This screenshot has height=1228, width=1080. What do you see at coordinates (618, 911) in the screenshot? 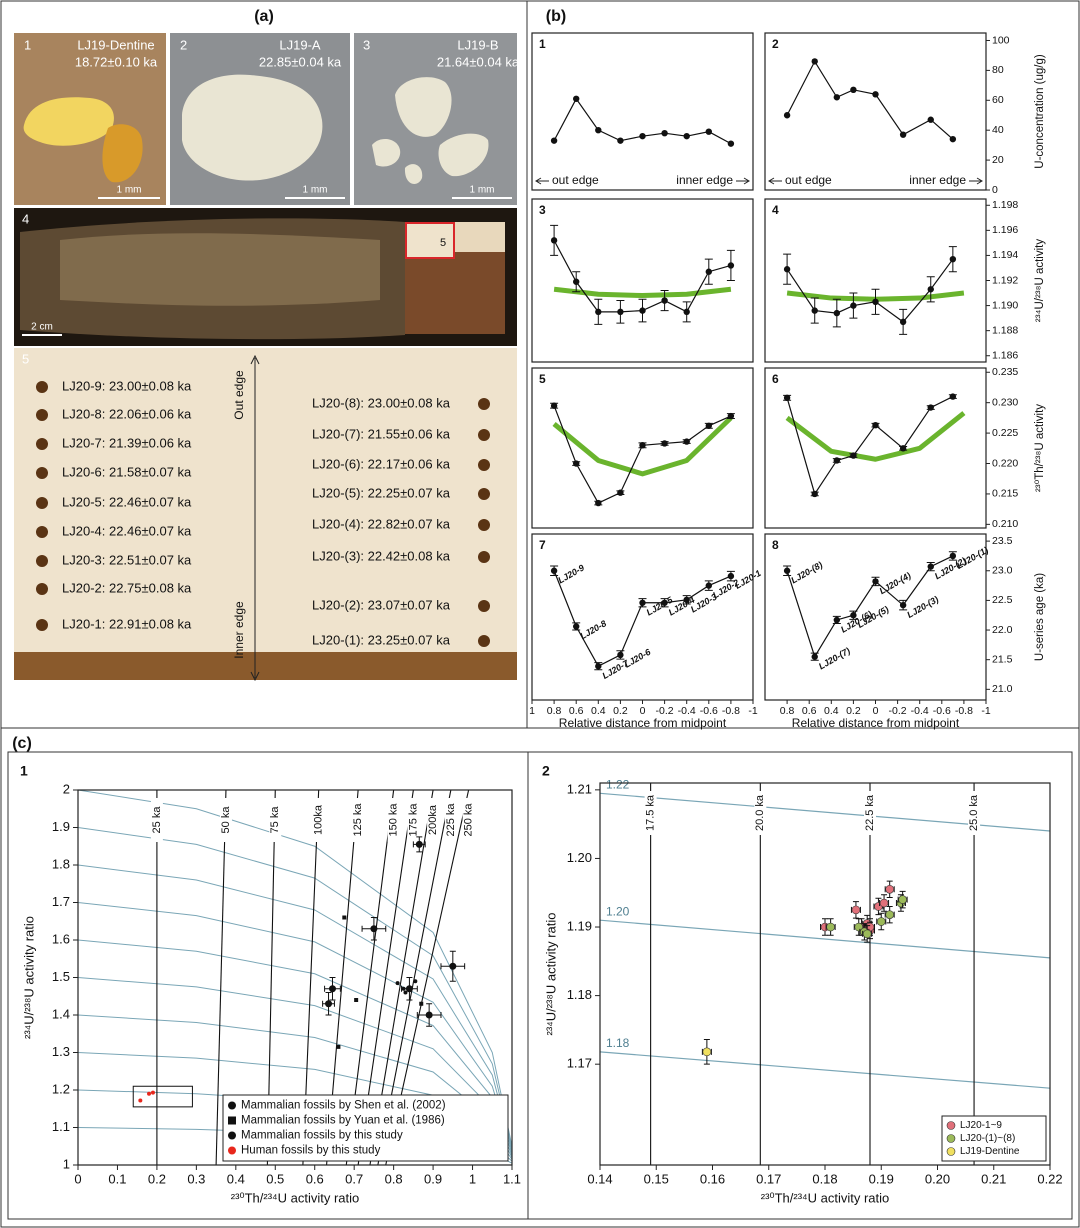
I see `initial-ratio-label: 1.20` at bounding box center [618, 911].